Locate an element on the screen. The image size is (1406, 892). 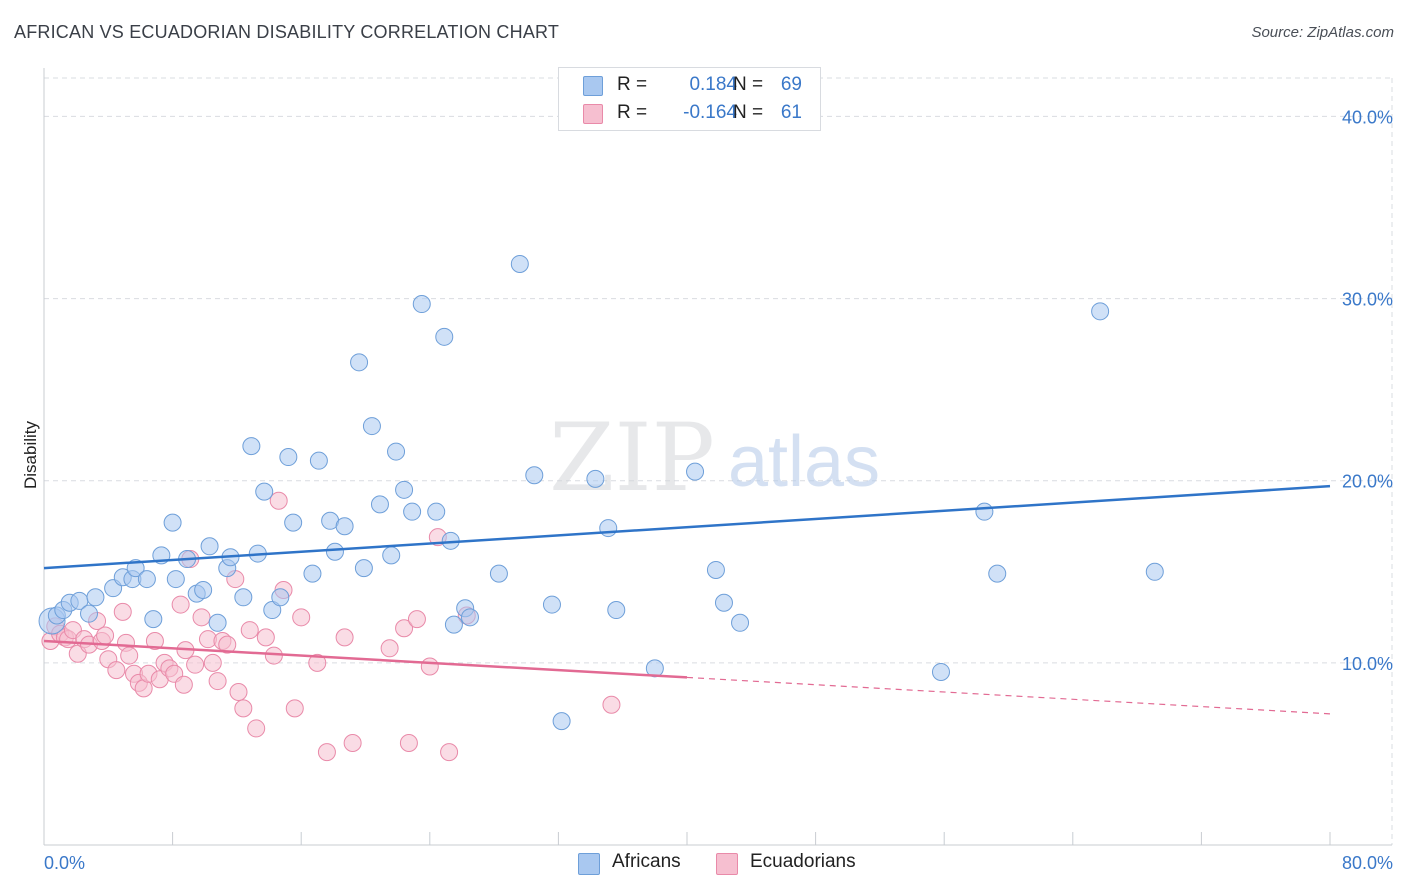
legend-n-value: 61 is located at coordinates (791, 112).